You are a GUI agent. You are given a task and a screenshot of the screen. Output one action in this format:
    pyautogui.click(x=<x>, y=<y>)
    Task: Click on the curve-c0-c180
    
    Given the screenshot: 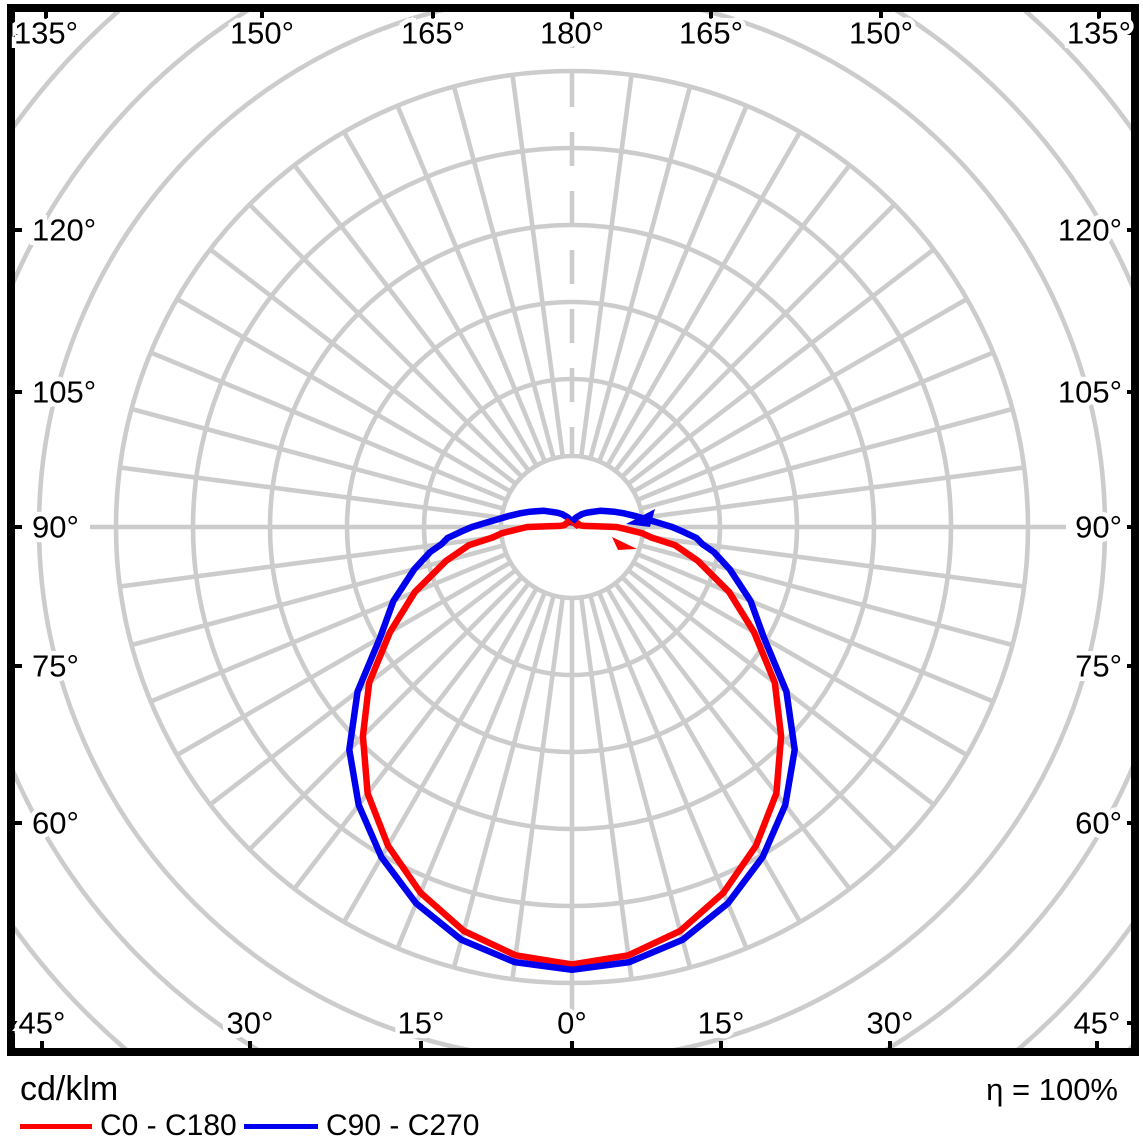 What is the action you would take?
    pyautogui.click(x=572, y=743)
    